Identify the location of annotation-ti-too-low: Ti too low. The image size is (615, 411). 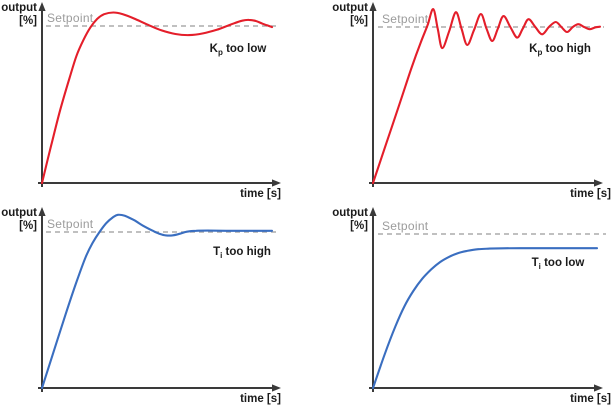
(558, 264).